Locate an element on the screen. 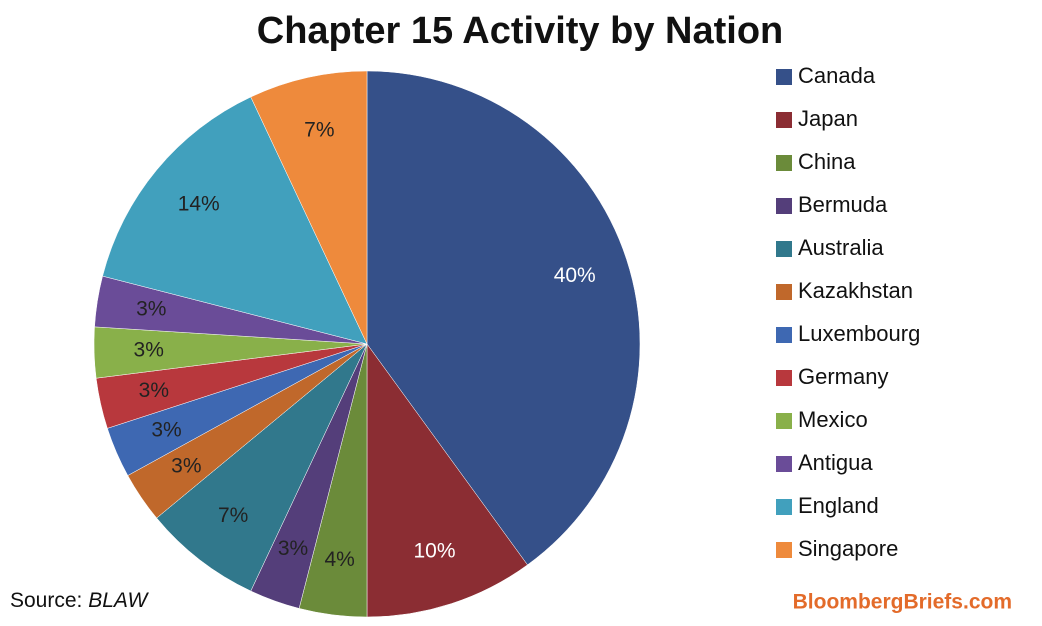 The width and height of the screenshot is (1042, 626). legend-label: Mexico is located at coordinates (833, 419).